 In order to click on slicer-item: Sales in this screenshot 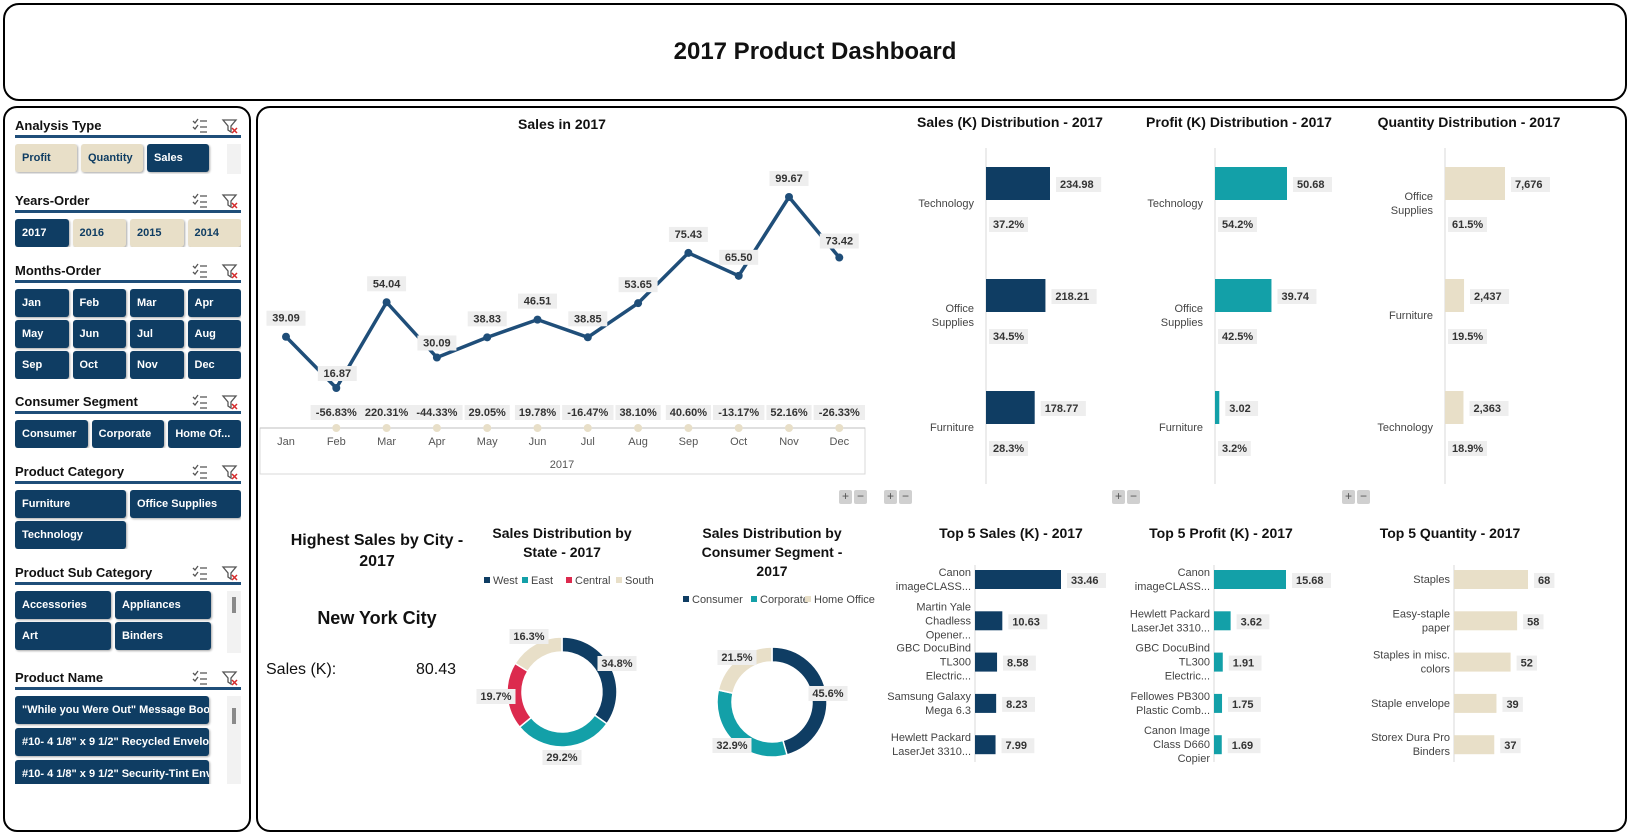, I will do `click(178, 158)`.